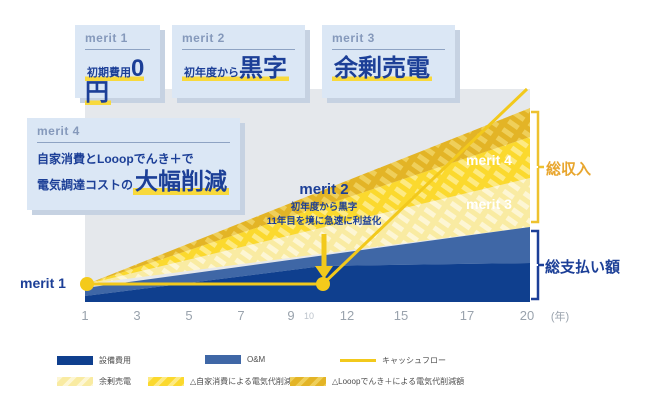 This screenshot has height=406, width=645. What do you see at coordinates (223, 359) in the screenshot?
I see `om-swatch` at bounding box center [223, 359].